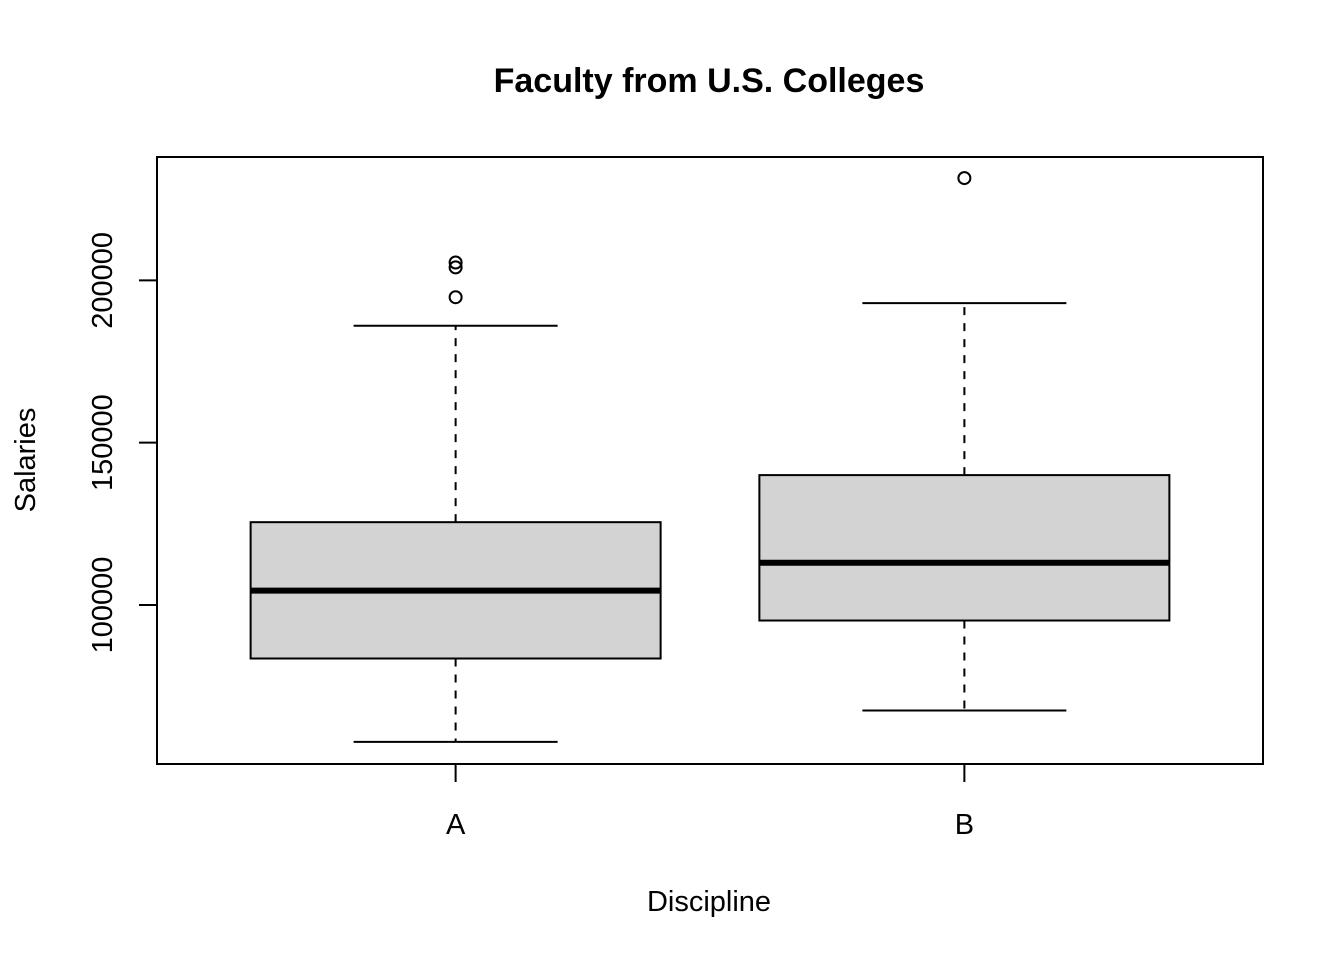 The image size is (1344, 960). What do you see at coordinates (964, 548) in the screenshot?
I see `iqr-box` at bounding box center [964, 548].